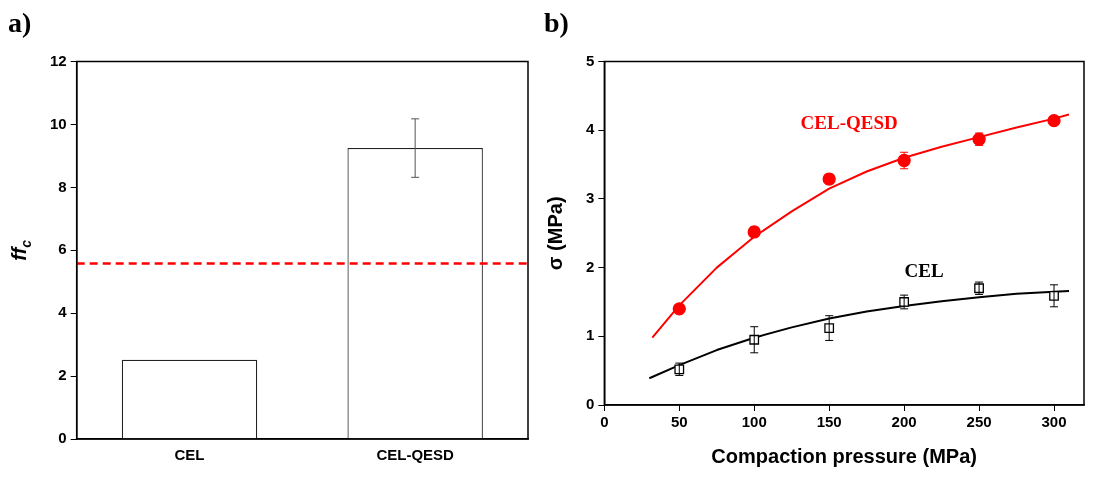 The height and width of the screenshot is (483, 1103). What do you see at coordinates (849, 123) in the screenshot?
I see `series-label: CEL-QESD` at bounding box center [849, 123].